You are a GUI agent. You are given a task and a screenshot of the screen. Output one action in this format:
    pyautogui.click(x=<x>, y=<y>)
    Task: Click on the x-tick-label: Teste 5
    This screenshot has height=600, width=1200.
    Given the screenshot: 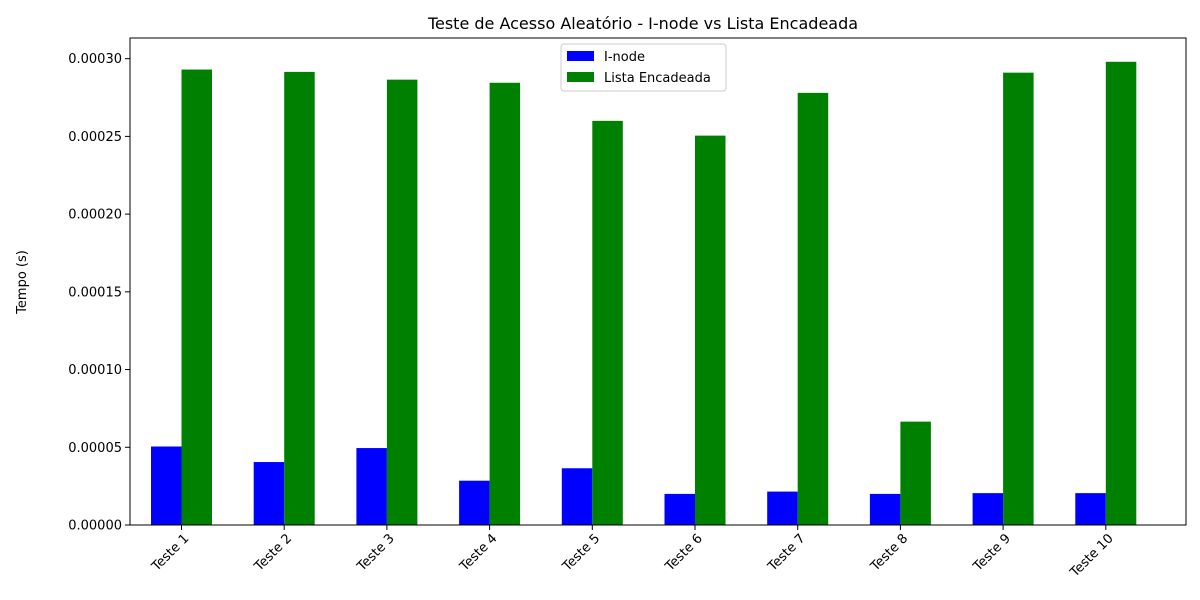 What is the action you would take?
    pyautogui.click(x=581, y=553)
    